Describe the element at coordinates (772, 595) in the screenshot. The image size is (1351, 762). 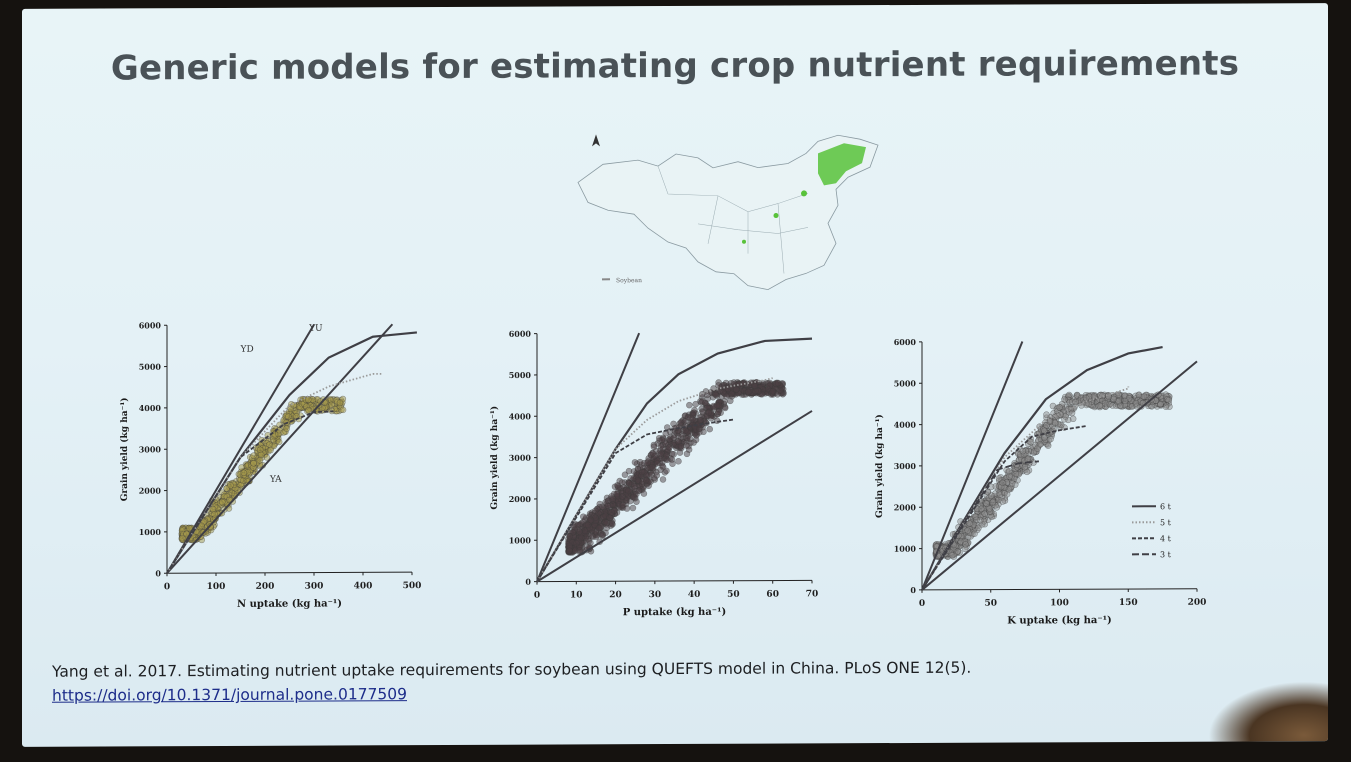
I see `x-tick-label: 60` at that location.